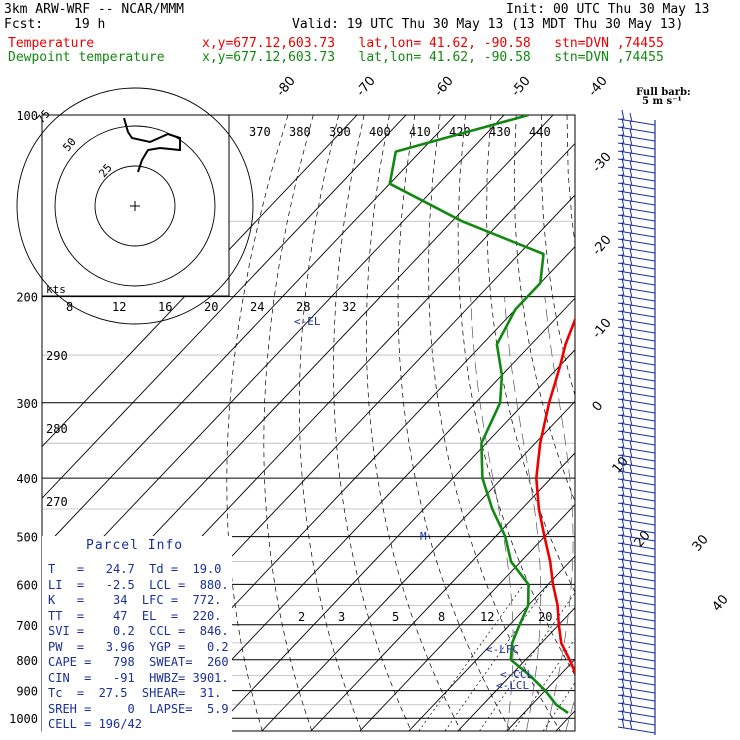 This screenshot has height=740, width=740. Describe the element at coordinates (135, 569) in the screenshot. I see `parcel-info-row: T = 24.7 Td = 19.0` at that location.